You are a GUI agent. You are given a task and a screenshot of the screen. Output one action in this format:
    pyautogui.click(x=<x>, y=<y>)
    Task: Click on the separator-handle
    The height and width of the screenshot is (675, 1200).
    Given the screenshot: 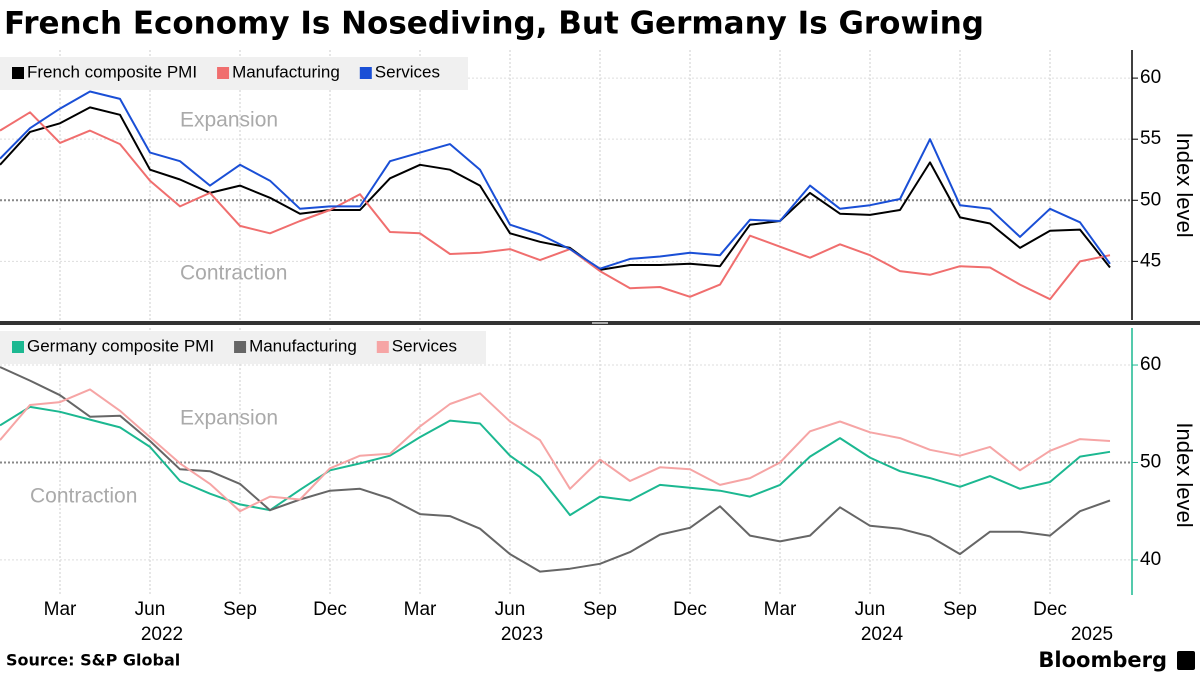 What is the action you would take?
    pyautogui.click(x=600, y=323)
    